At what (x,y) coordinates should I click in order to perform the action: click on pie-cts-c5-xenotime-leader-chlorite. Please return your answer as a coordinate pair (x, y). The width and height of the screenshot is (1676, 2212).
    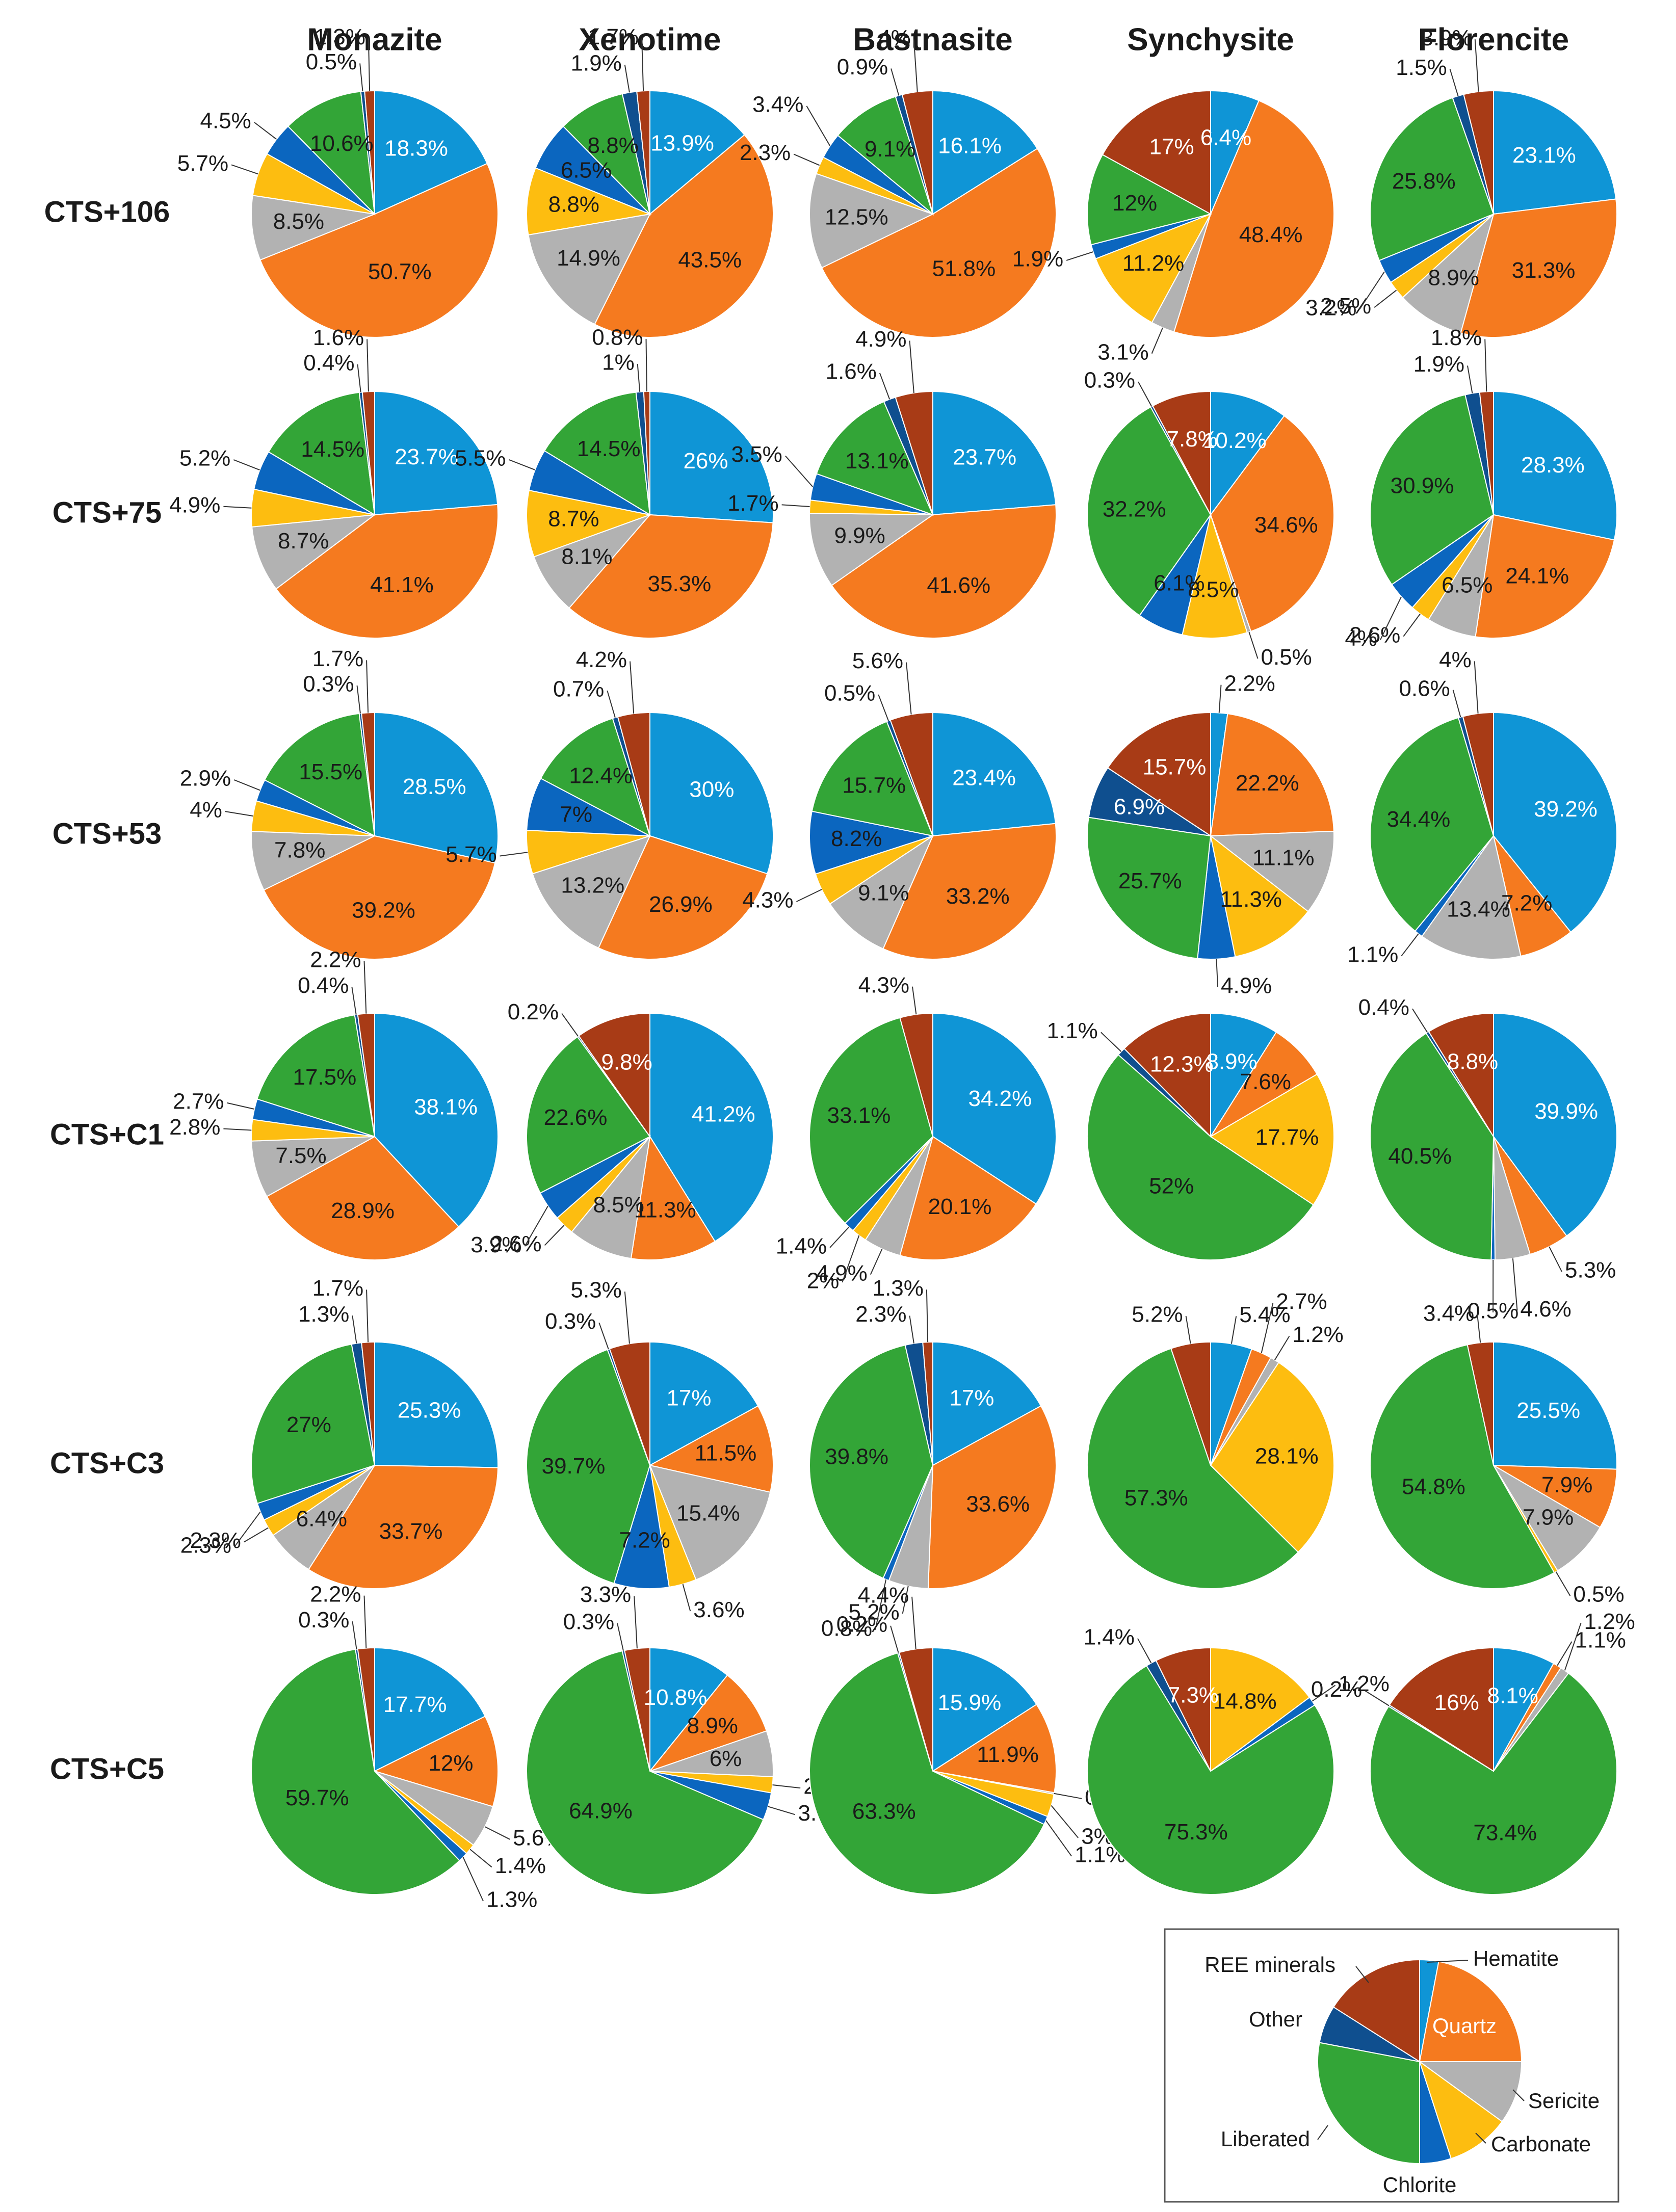
    Looking at the image, I should click on (781, 1810).